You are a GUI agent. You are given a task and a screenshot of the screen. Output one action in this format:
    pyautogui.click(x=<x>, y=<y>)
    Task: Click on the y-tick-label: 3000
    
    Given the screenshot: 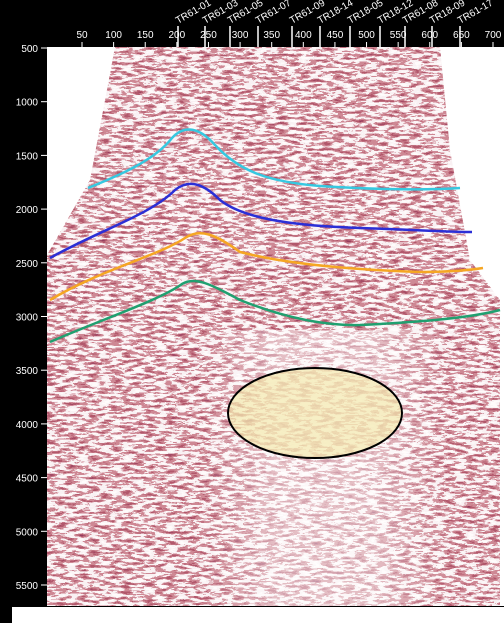 What is the action you would take?
    pyautogui.click(x=27, y=318)
    